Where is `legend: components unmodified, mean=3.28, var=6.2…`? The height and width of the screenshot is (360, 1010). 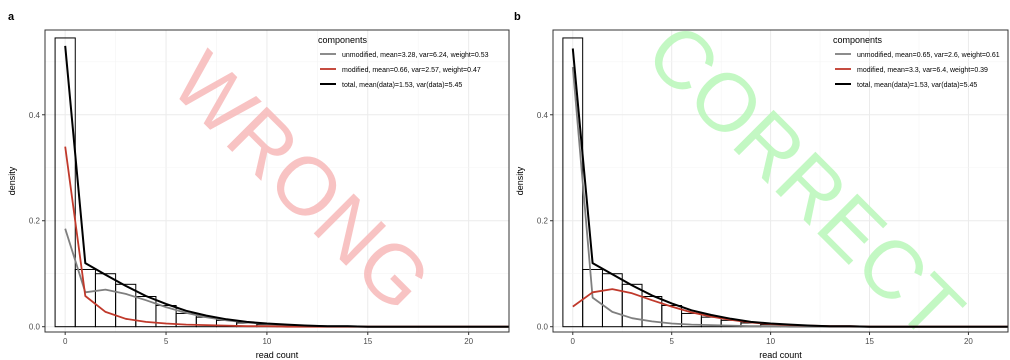
legend: components unmodified, mean=3.28, var=6.2… is located at coordinates (403, 62).